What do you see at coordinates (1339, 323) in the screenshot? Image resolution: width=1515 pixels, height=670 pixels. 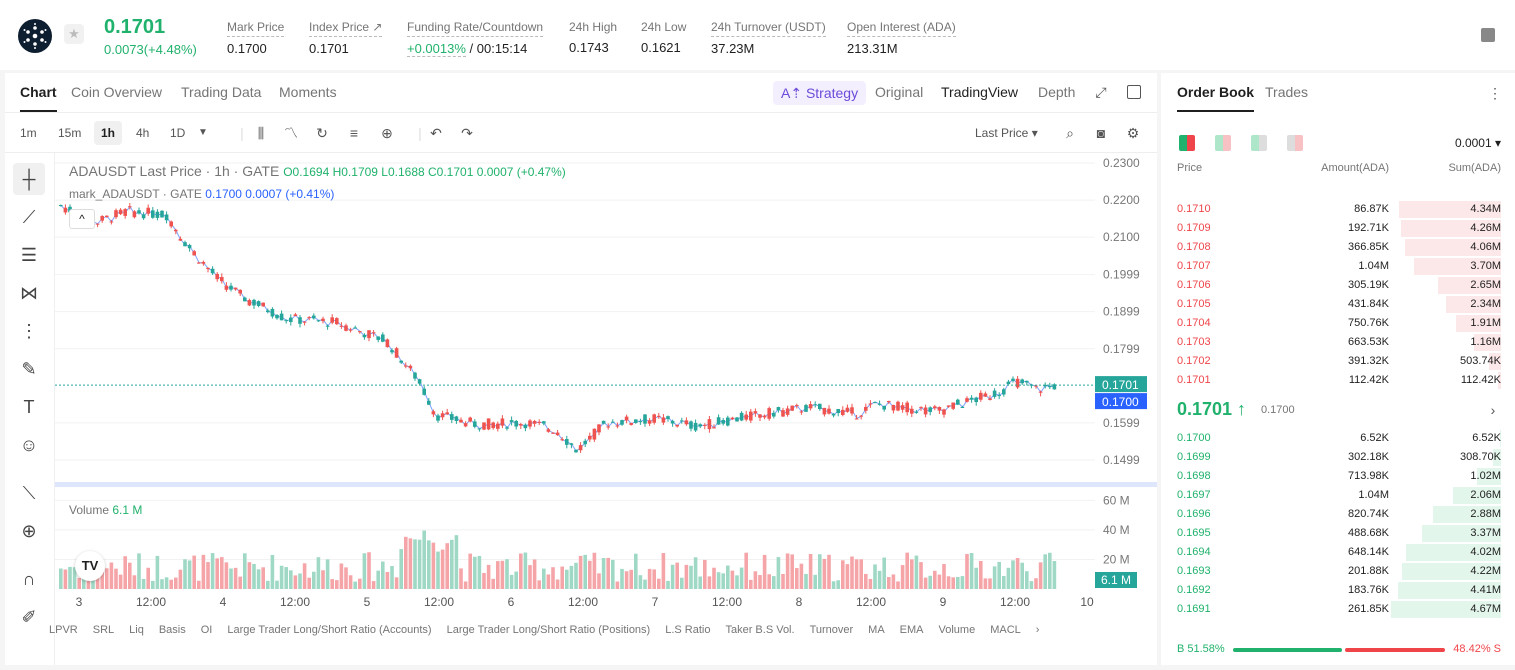 I see `order-book-row: 0.1704 750.76K 1.91M` at bounding box center [1339, 323].